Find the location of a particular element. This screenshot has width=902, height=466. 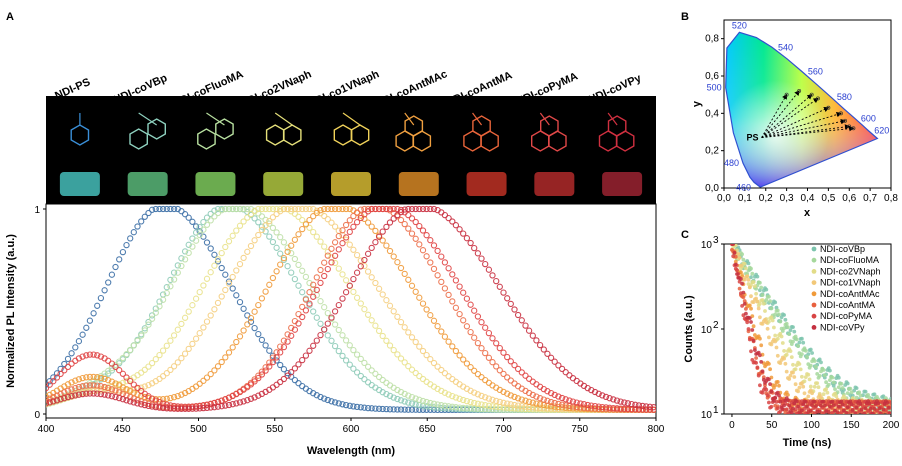

x-tick-label: 0,4 is located at coordinates (808, 198).